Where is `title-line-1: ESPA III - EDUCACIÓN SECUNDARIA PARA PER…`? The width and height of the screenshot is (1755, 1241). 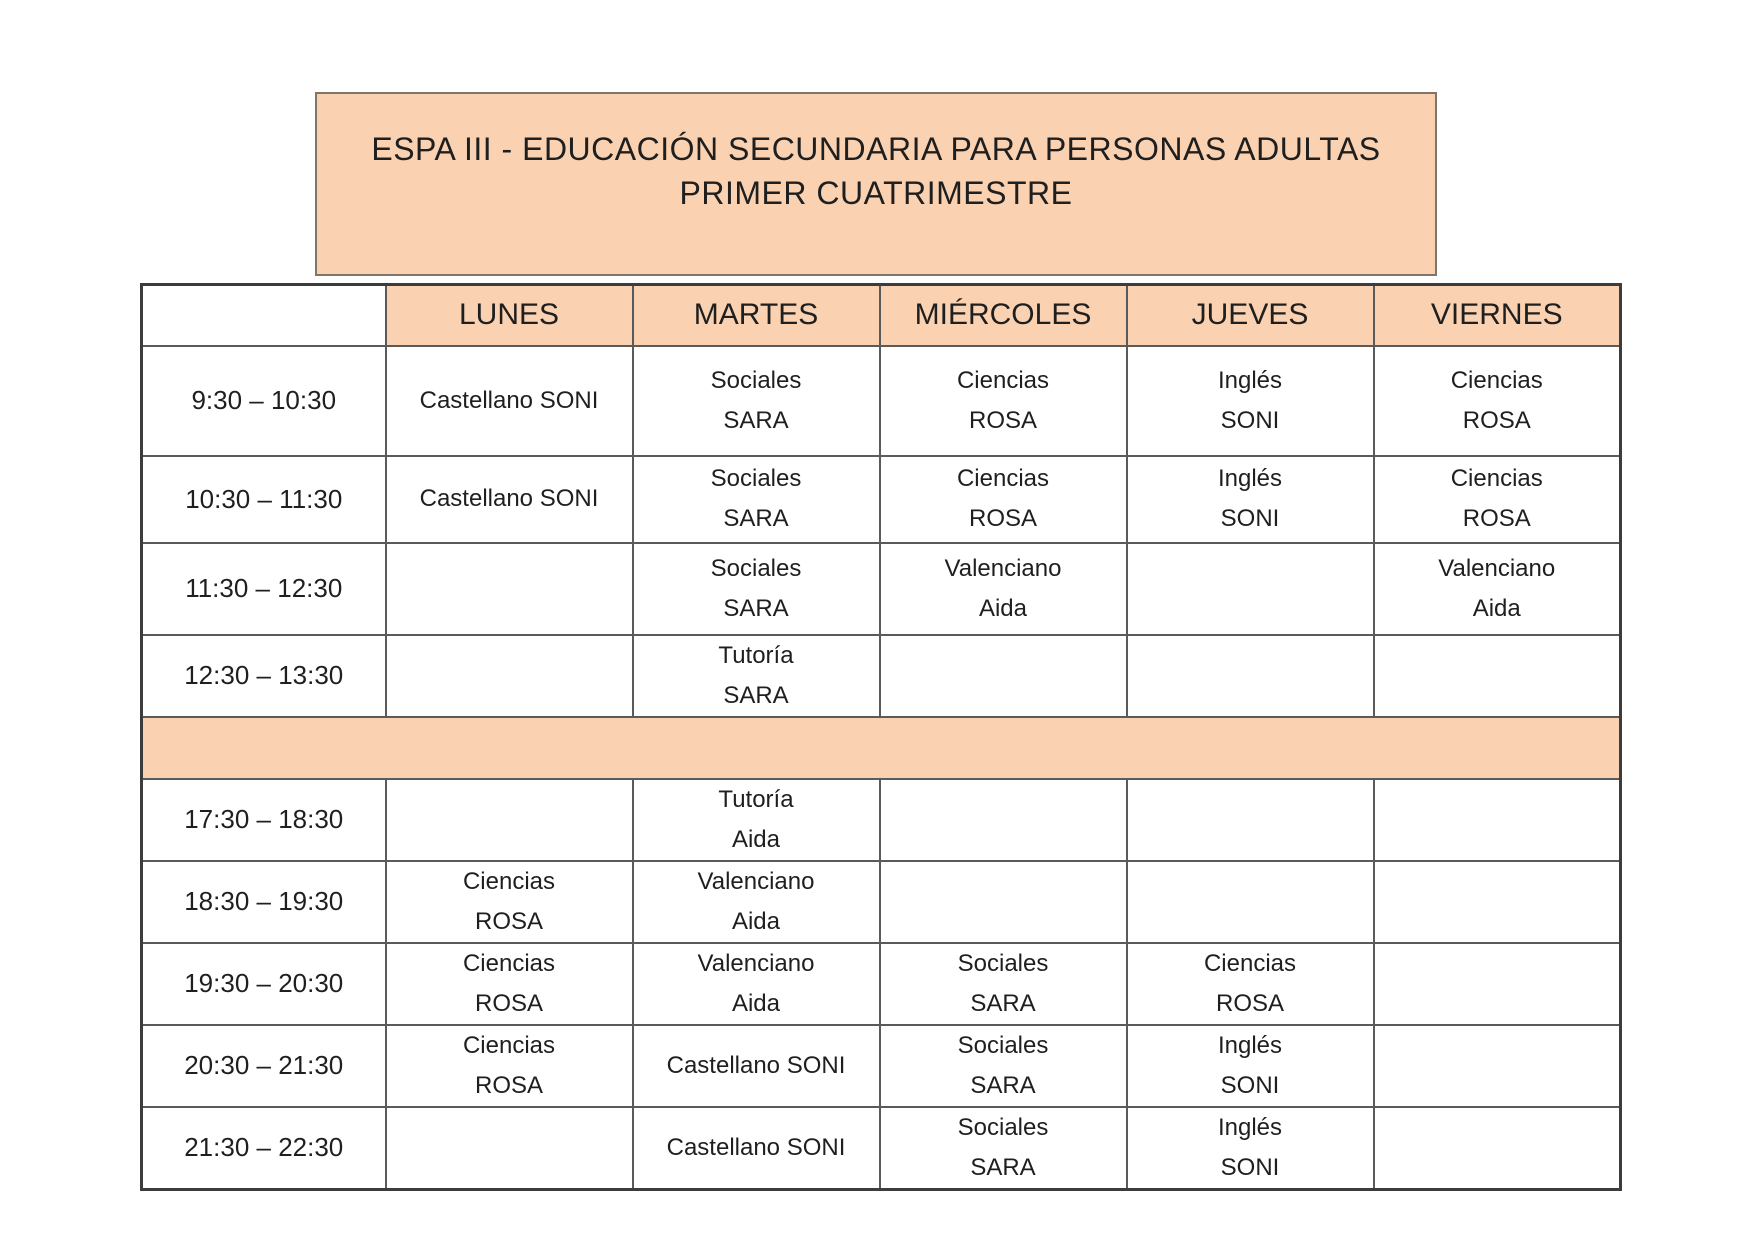
title-line-1: ESPA III - EDUCACIÓN SECUNDARIA PARA PER… is located at coordinates (876, 149).